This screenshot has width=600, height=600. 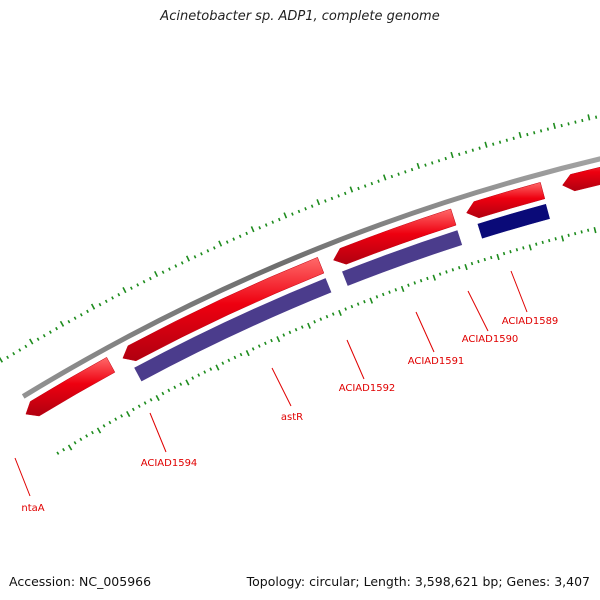 I want to click on feature-band, so click(x=233, y=330).